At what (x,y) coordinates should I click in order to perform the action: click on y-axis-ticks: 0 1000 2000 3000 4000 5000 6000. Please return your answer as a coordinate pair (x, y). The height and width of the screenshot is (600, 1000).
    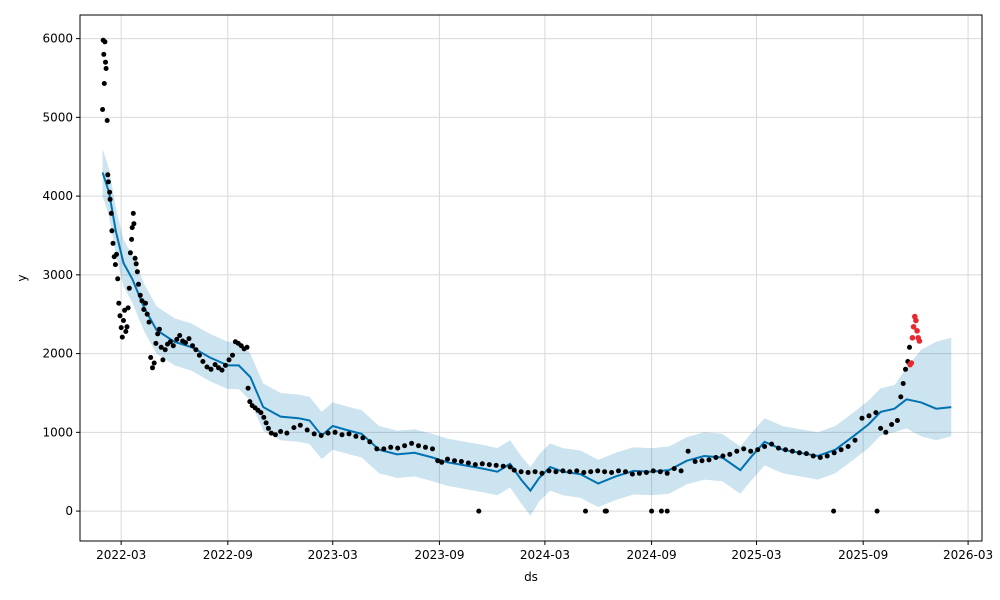
    Looking at the image, I should click on (61, 275).